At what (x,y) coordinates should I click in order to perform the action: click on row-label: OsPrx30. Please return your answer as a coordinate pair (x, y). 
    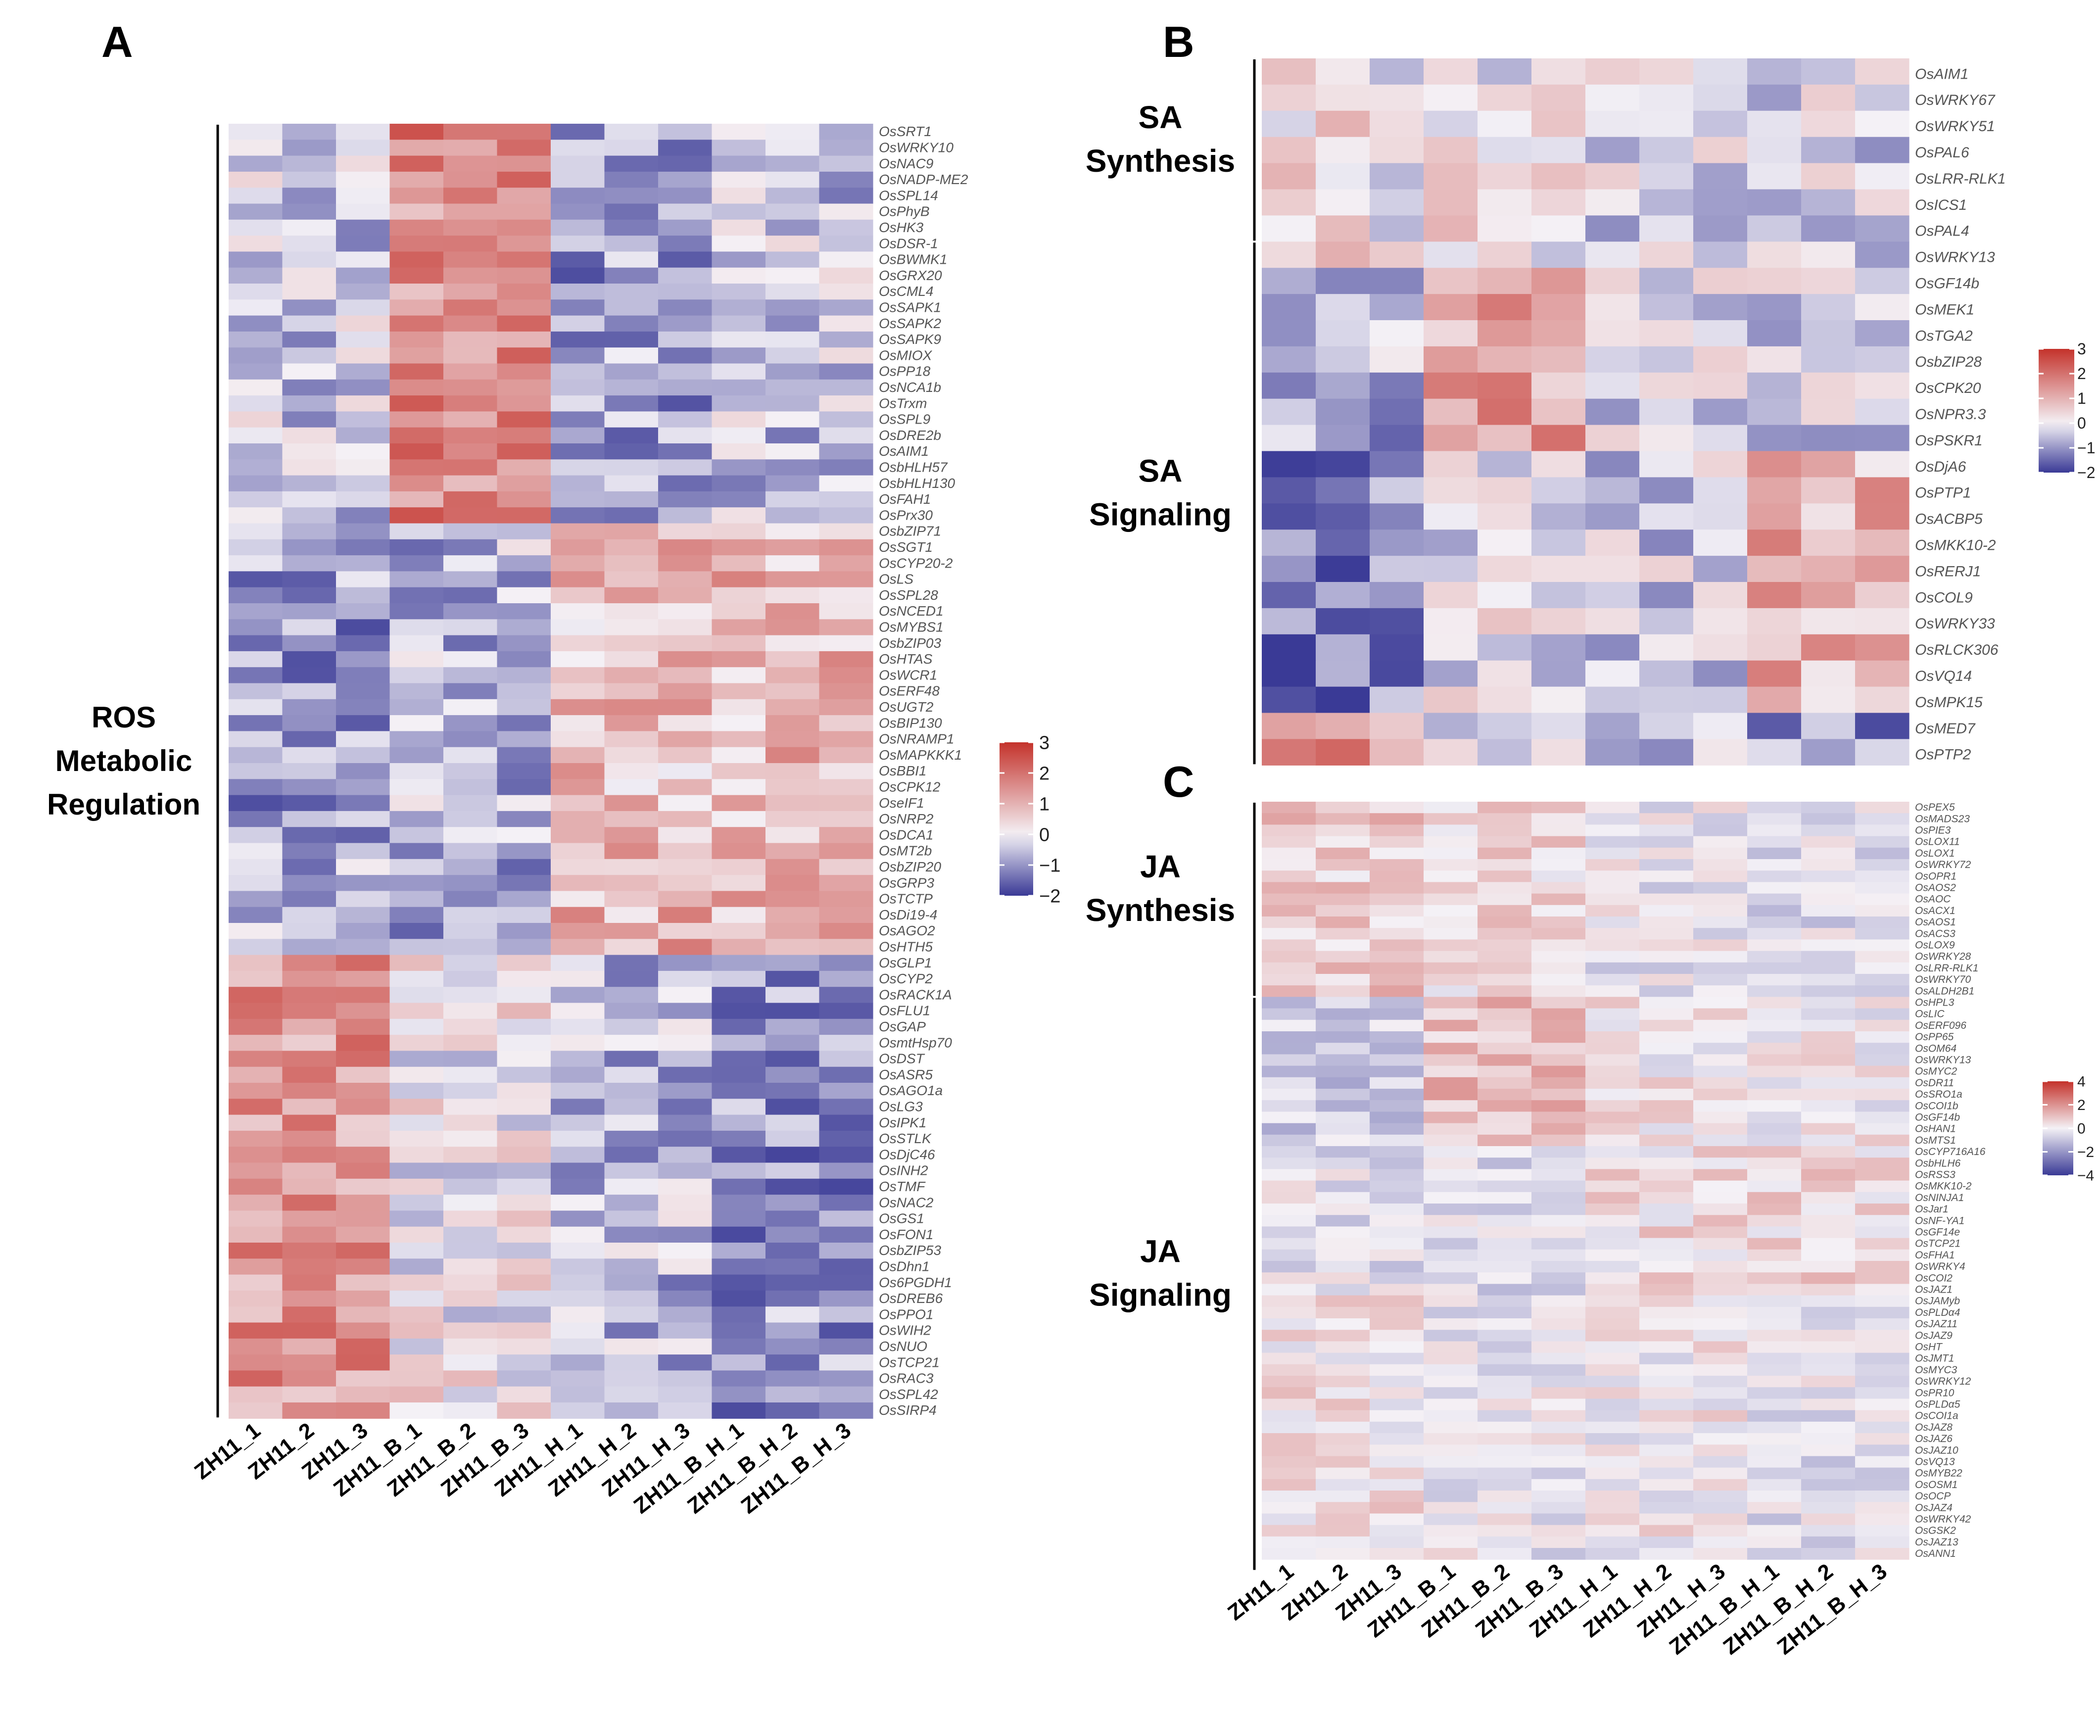
    Looking at the image, I should click on (906, 515).